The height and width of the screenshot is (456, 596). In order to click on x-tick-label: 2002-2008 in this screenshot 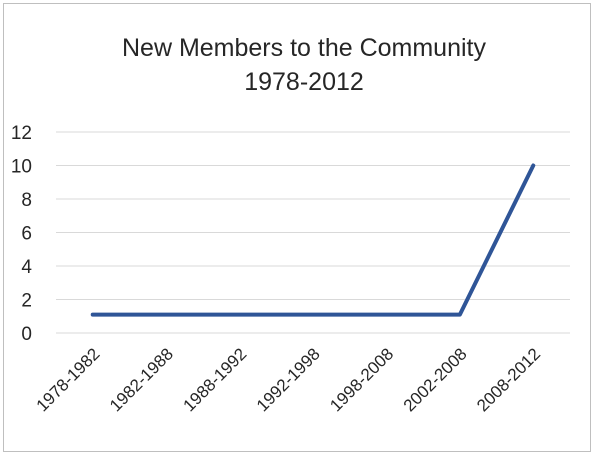, I will do `click(435, 379)`.